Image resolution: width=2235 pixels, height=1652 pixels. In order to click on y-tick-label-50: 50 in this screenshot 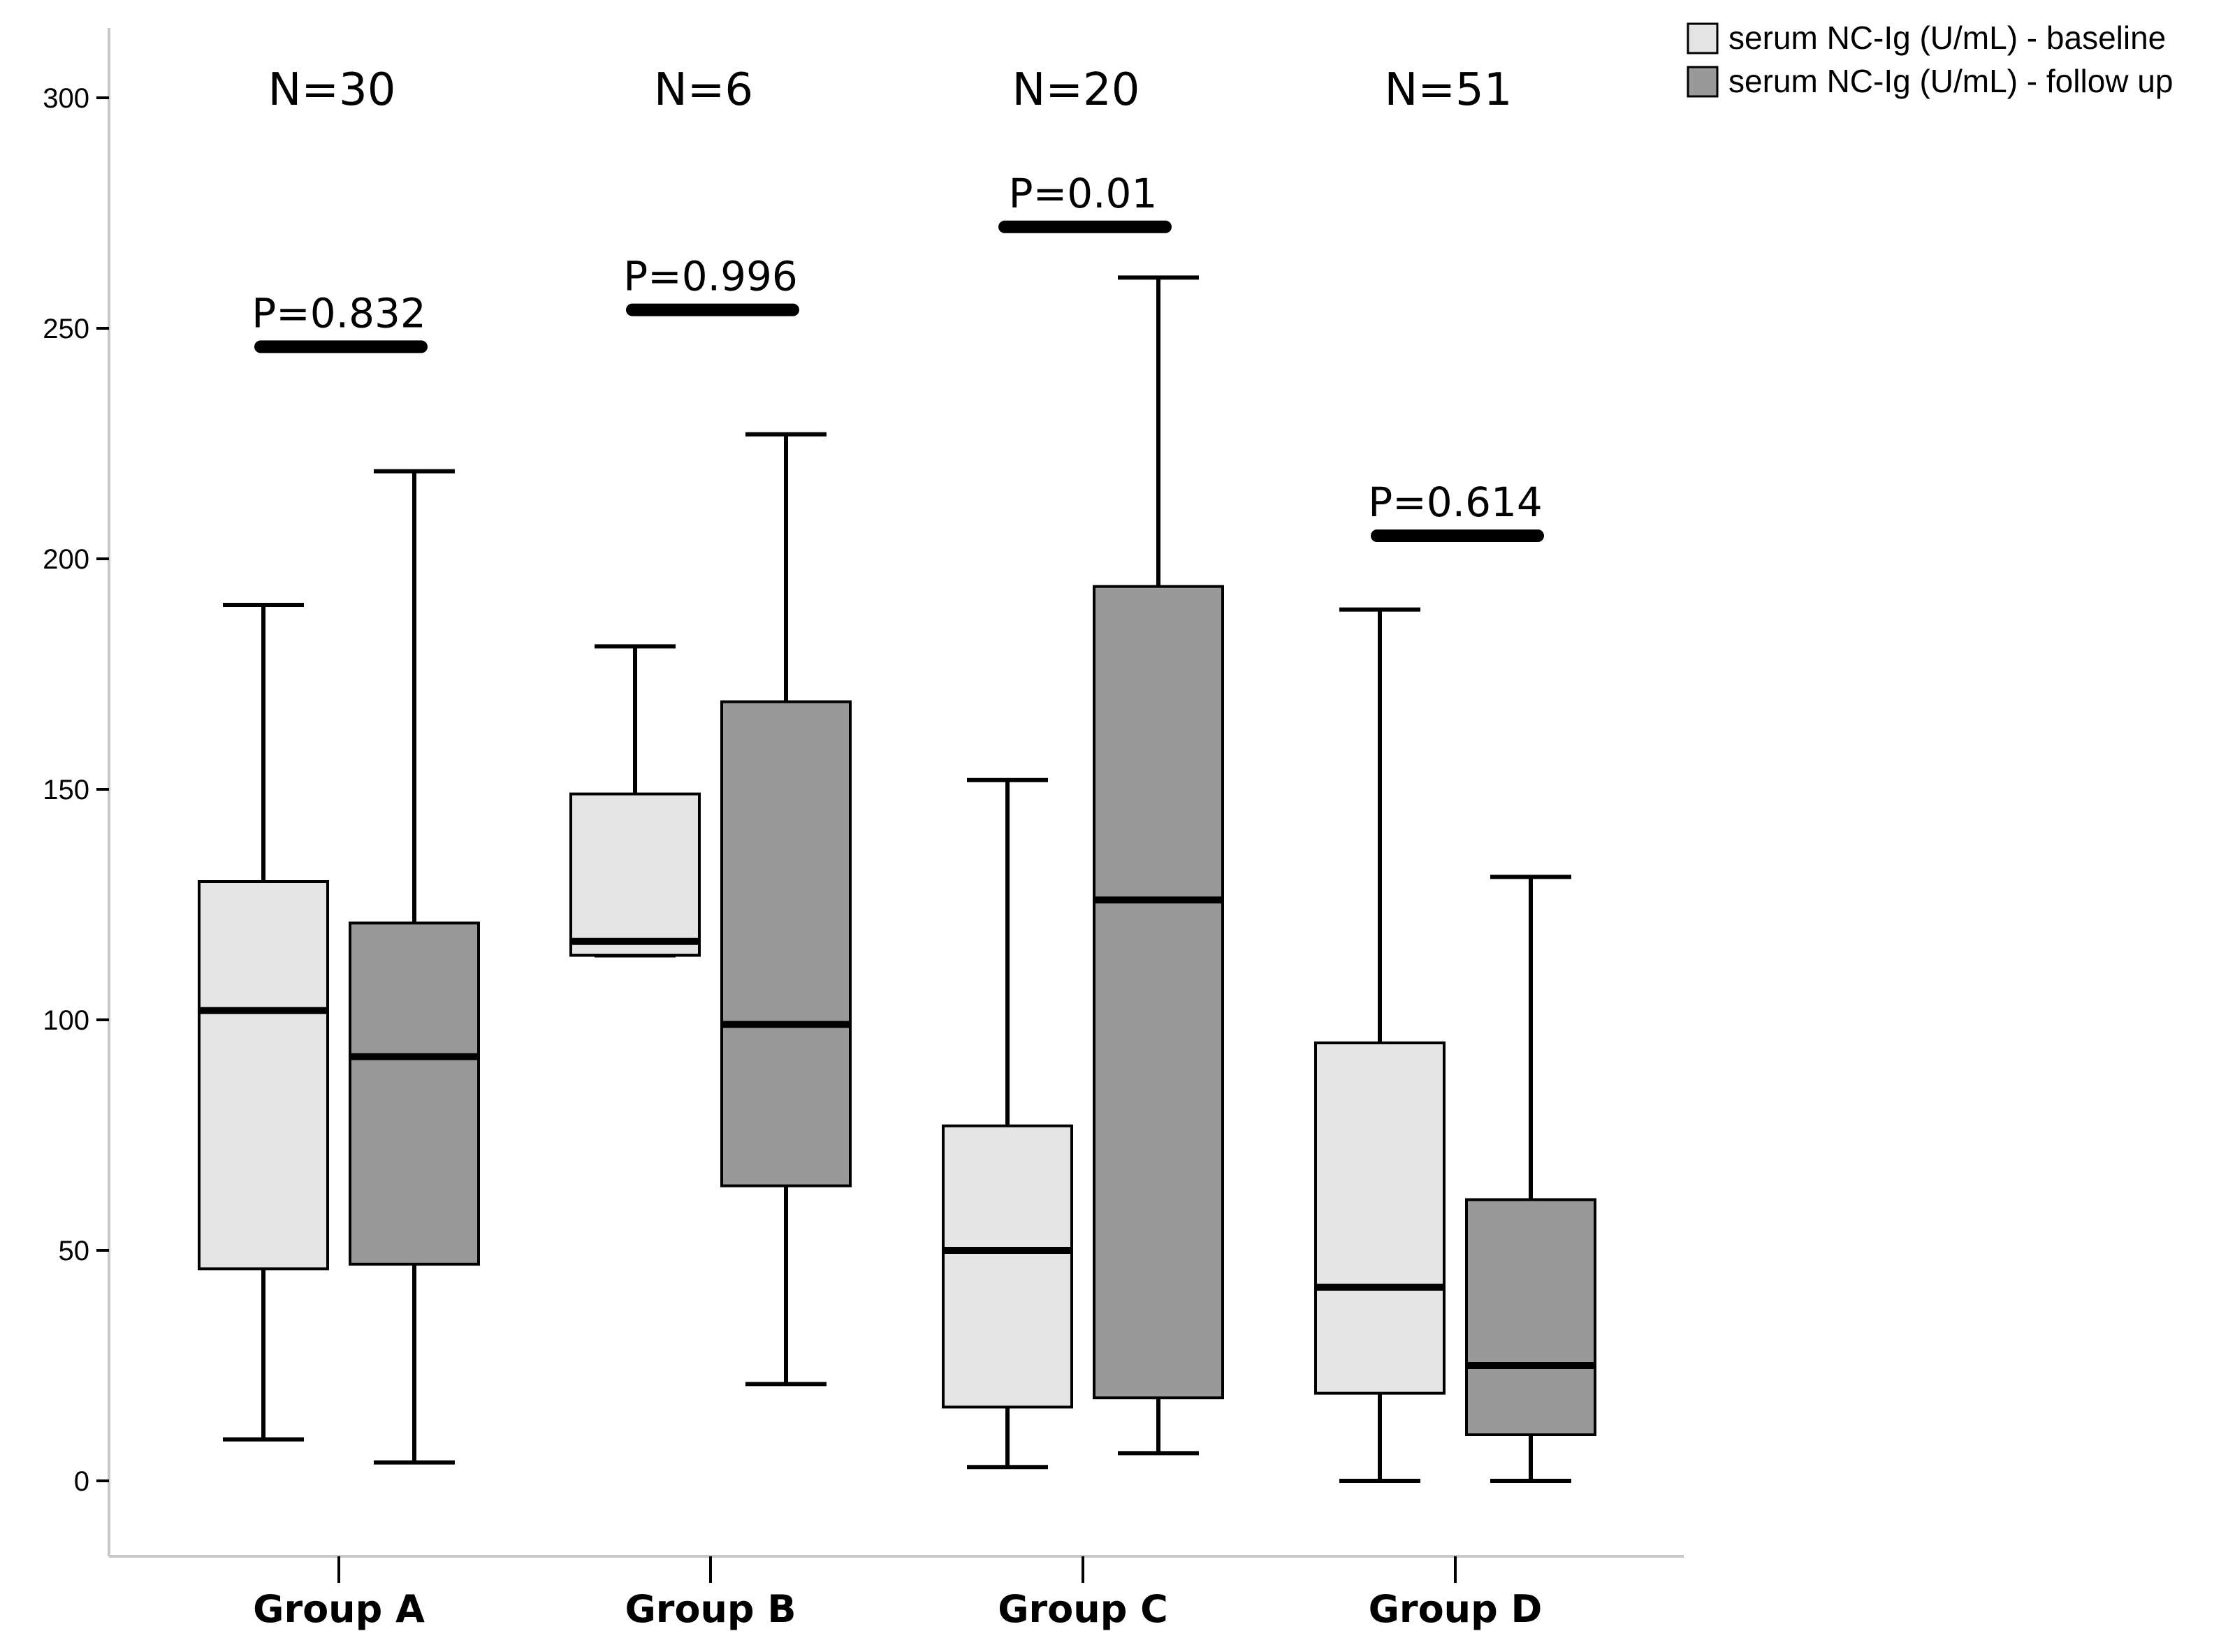, I will do `click(74, 1251)`.